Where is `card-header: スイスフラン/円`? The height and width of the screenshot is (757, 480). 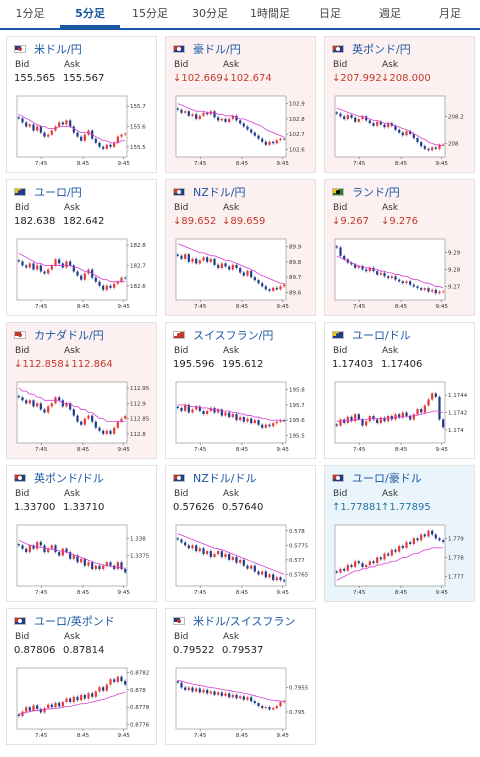 card-header: スイスフラン/円 is located at coordinates (223, 335).